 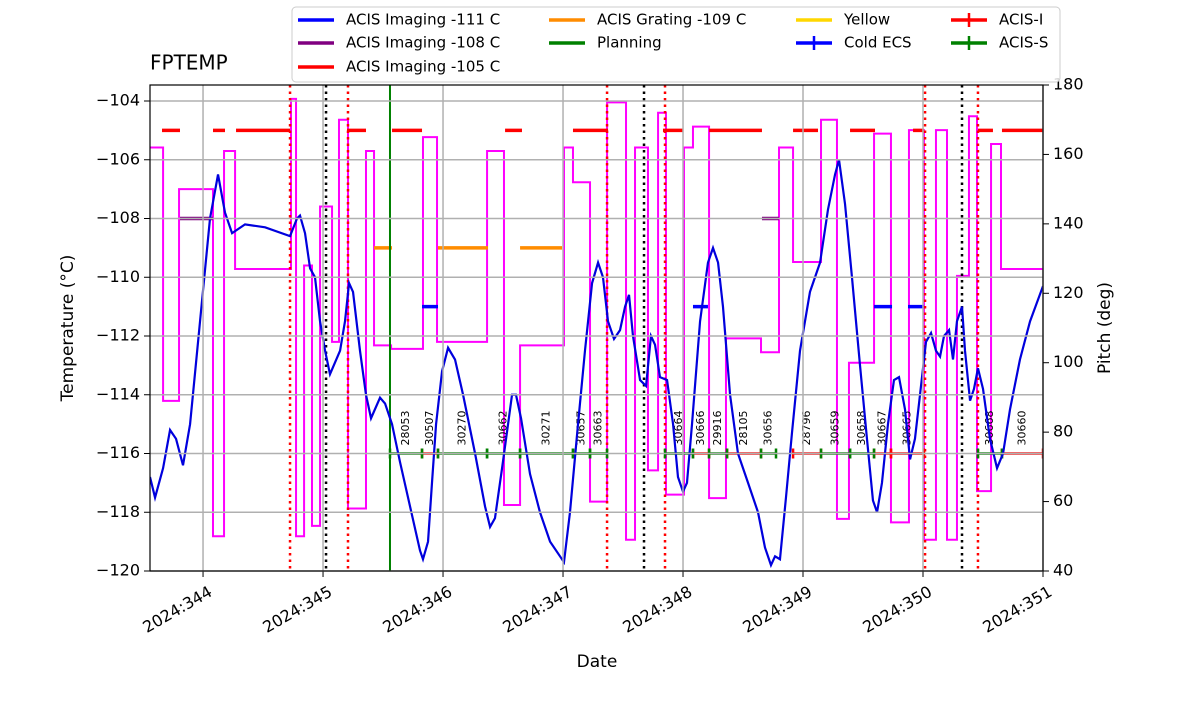 I want to click on obs-bar: 30663, so click(x=598, y=435).